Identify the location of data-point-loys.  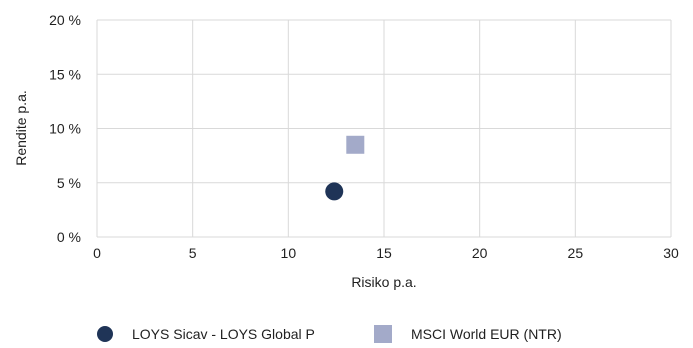
(334, 191).